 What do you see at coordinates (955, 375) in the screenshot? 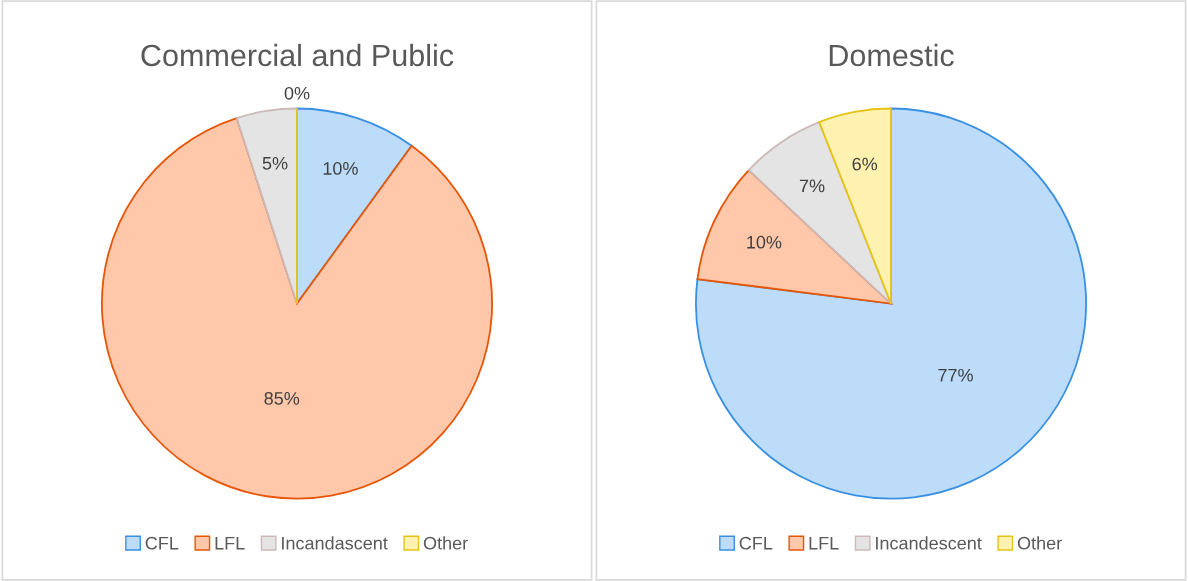
I see `data-label: 77%` at bounding box center [955, 375].